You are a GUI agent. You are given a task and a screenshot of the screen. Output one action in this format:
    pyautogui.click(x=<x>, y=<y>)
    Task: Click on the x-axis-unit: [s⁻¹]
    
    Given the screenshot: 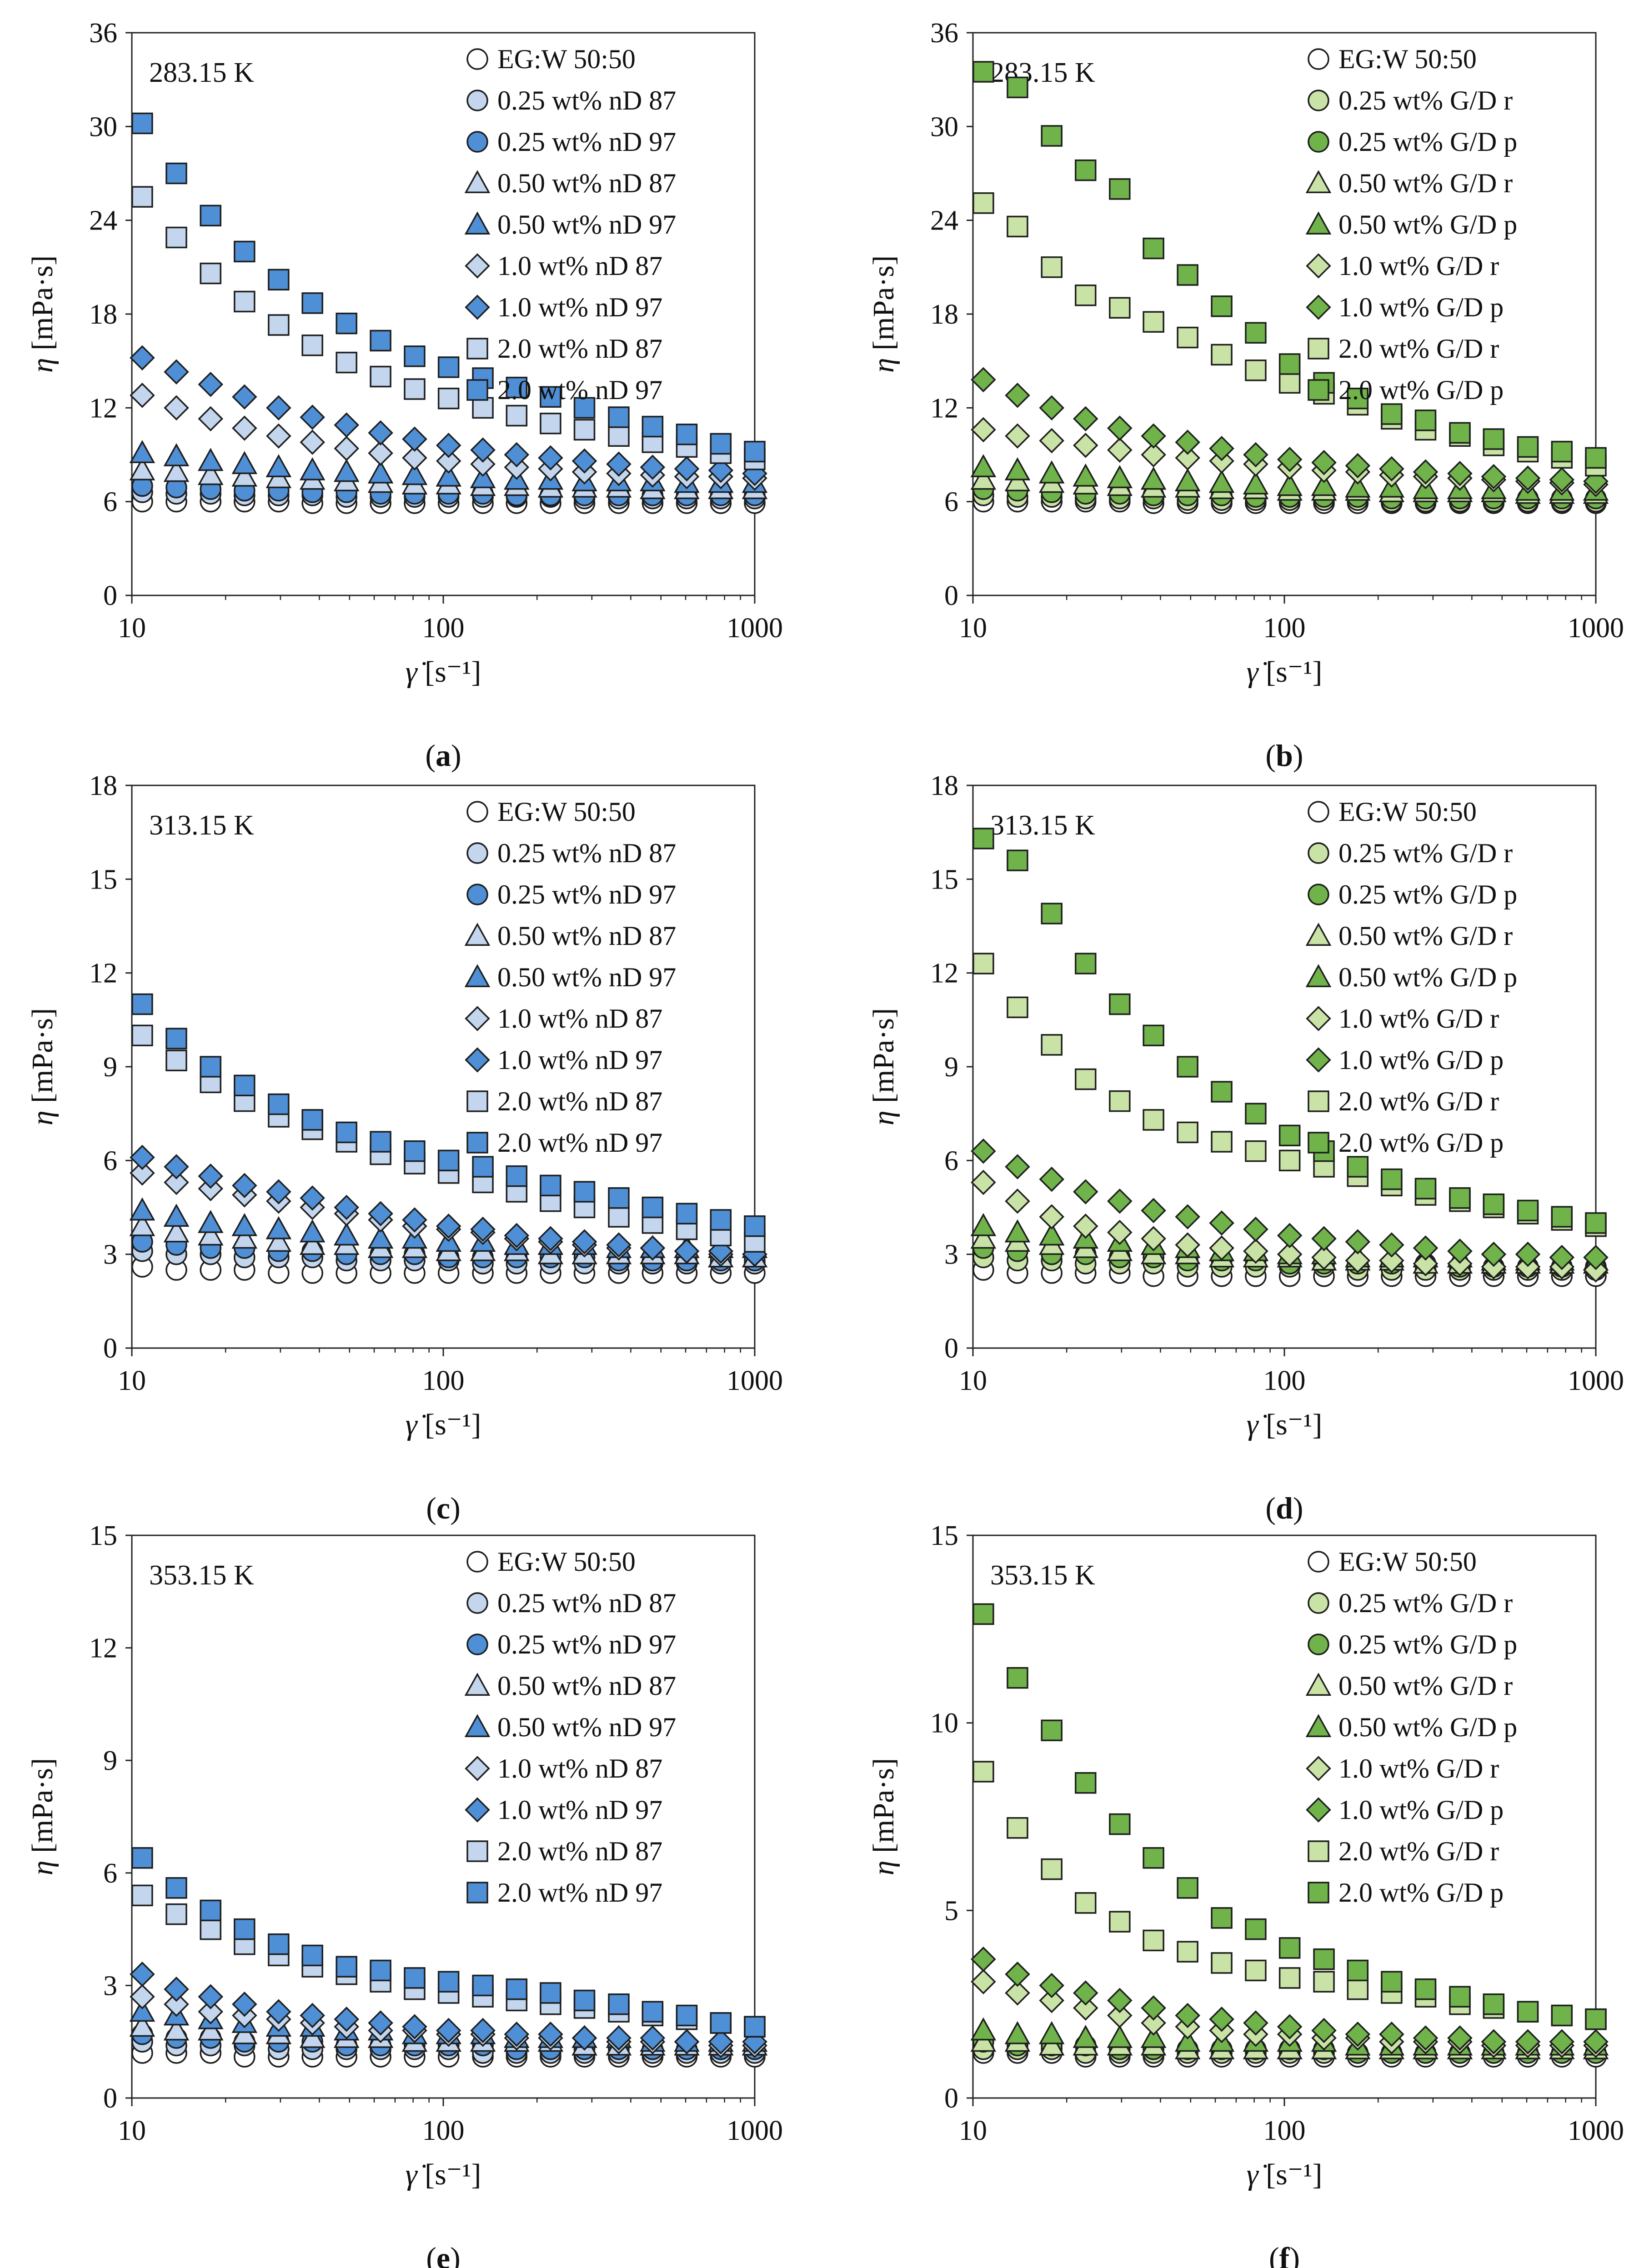 What is the action you would take?
    pyautogui.click(x=1290, y=2175)
    